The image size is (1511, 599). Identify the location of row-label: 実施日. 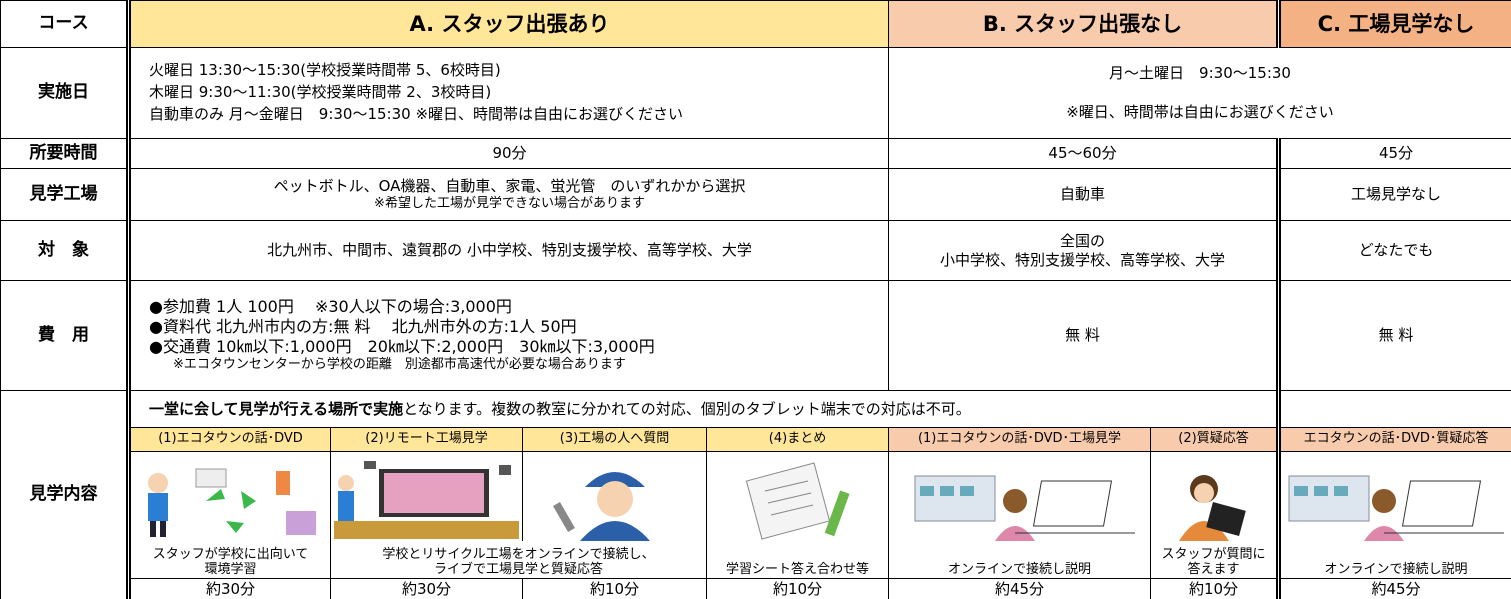
(64, 93).